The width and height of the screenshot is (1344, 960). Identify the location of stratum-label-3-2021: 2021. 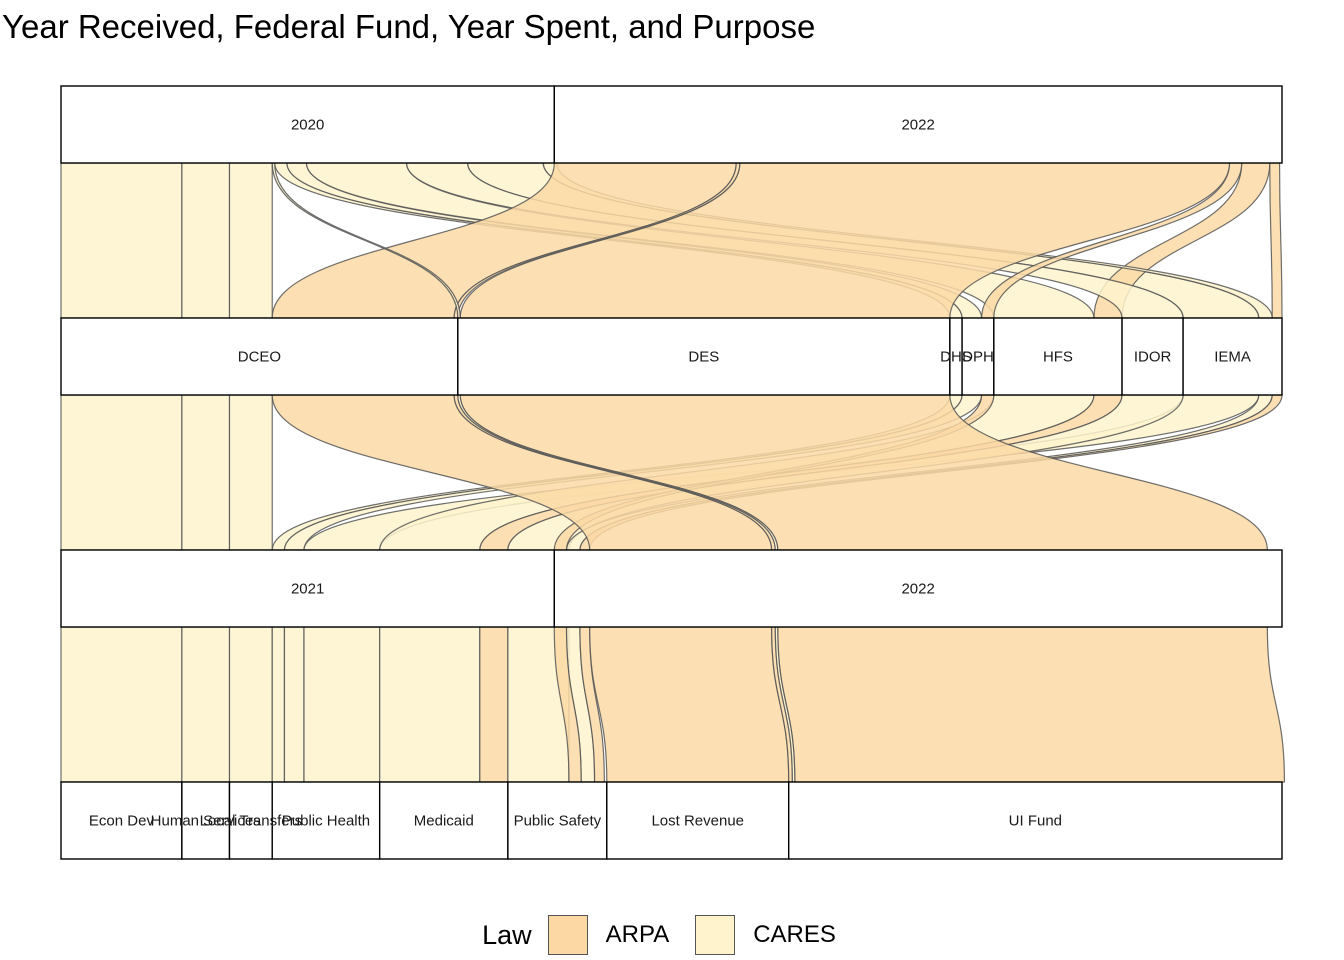
(307, 589).